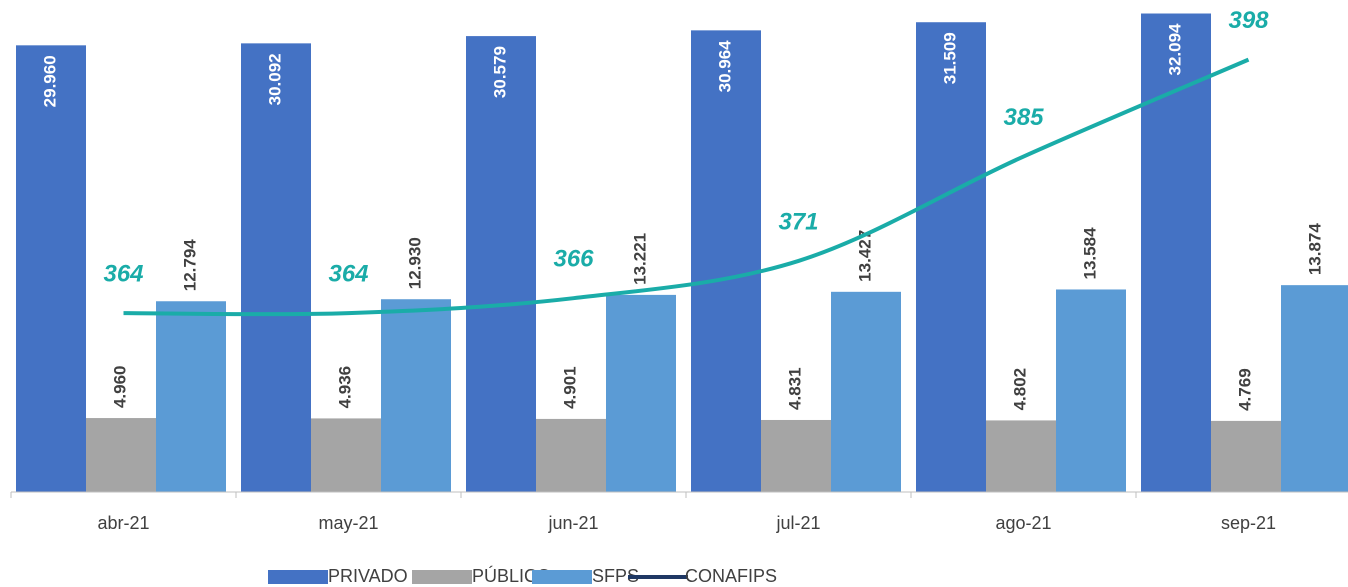 The width and height of the screenshot is (1348, 587). I want to click on data-label: 4.831, so click(794, 388).